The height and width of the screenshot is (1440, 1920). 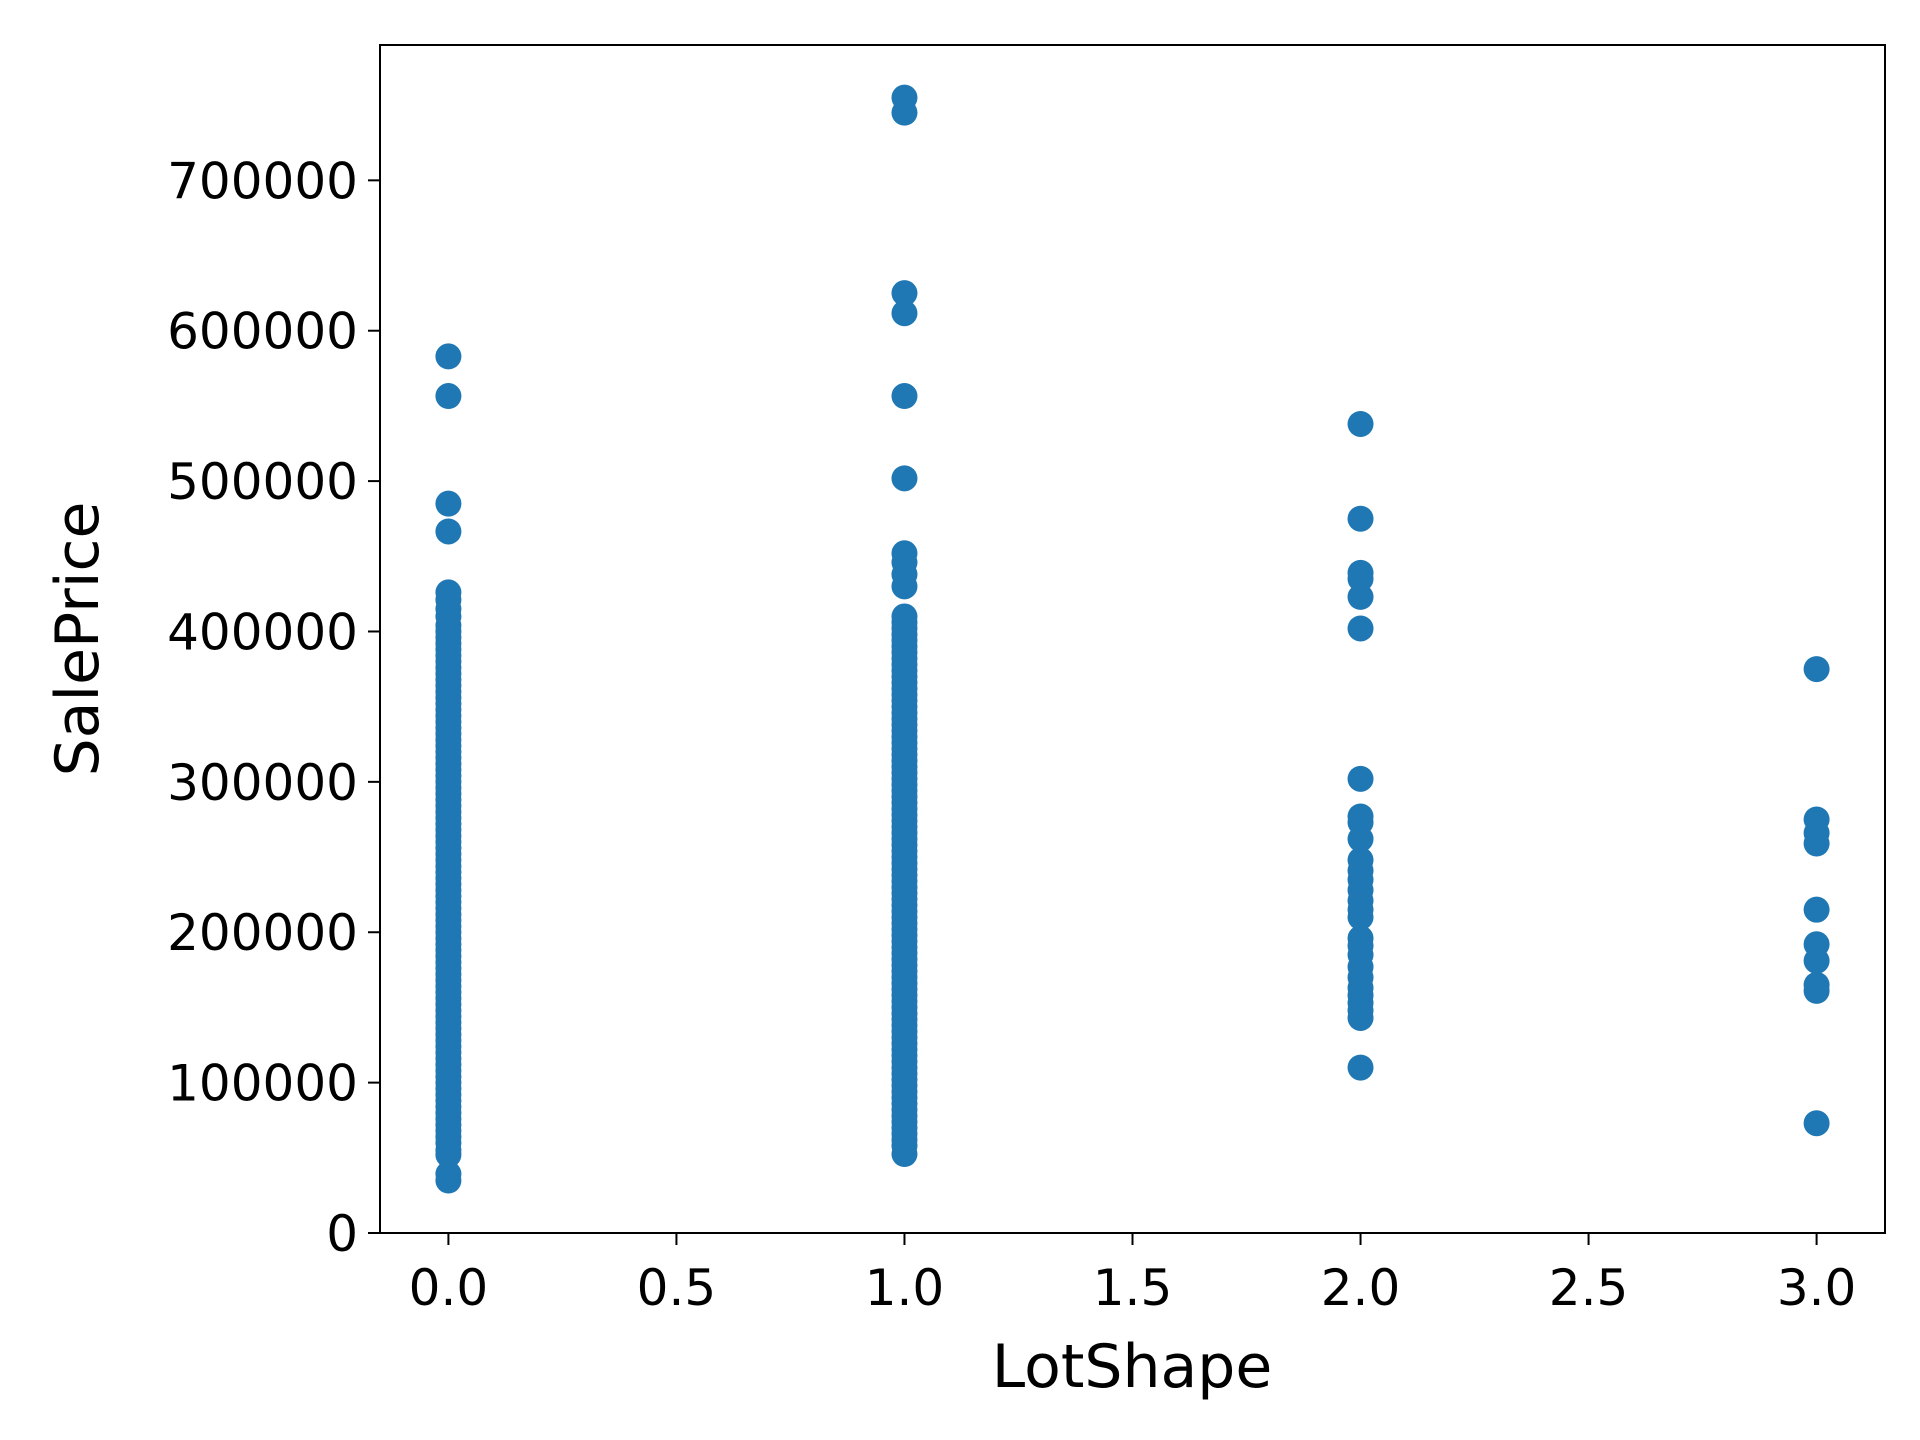 I want to click on x-tick-label-6: 3.0, so click(x=1817, y=1288).